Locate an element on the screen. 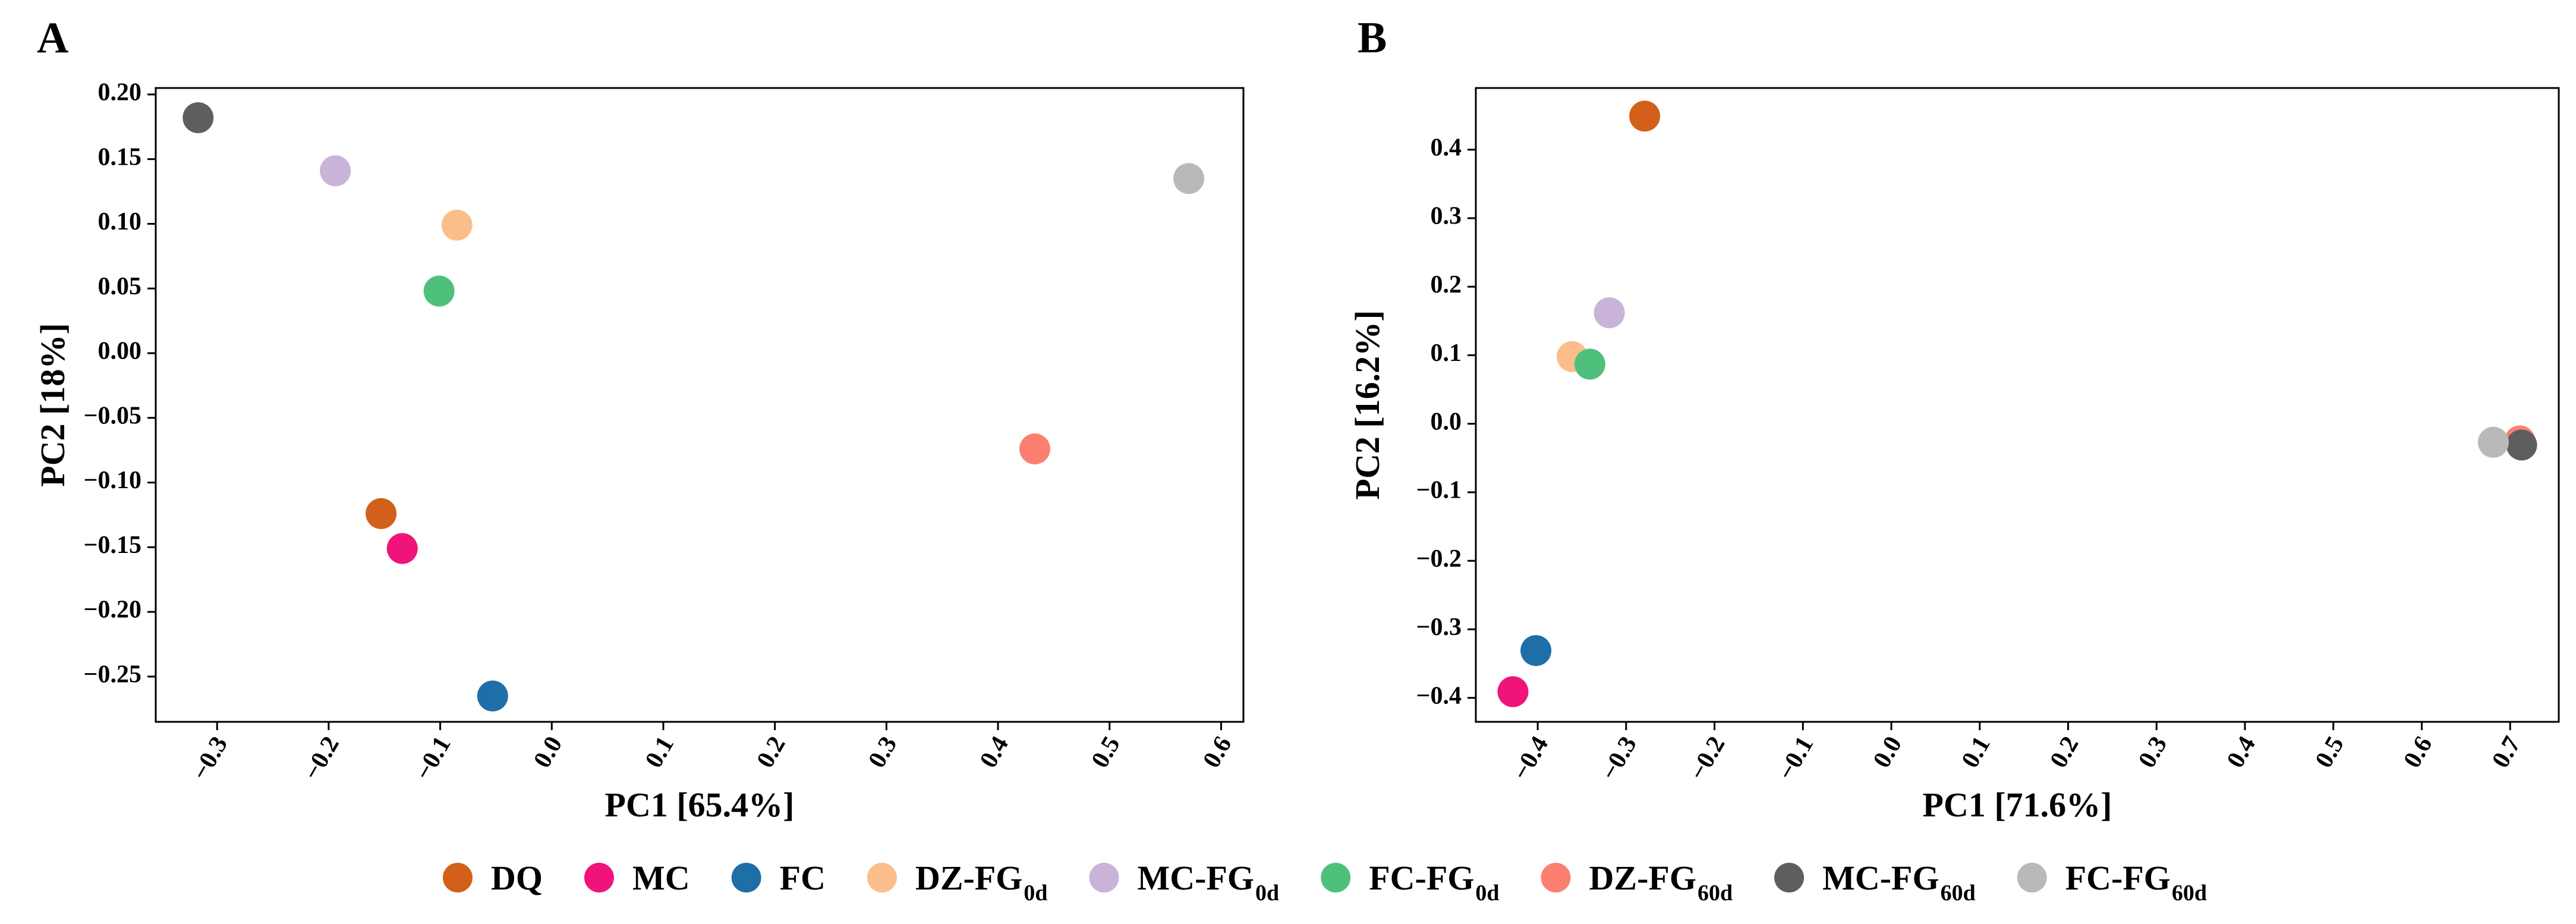 The image size is (2576, 924). x-axis-title: PC1 [71.6%] is located at coordinates (2017, 804).